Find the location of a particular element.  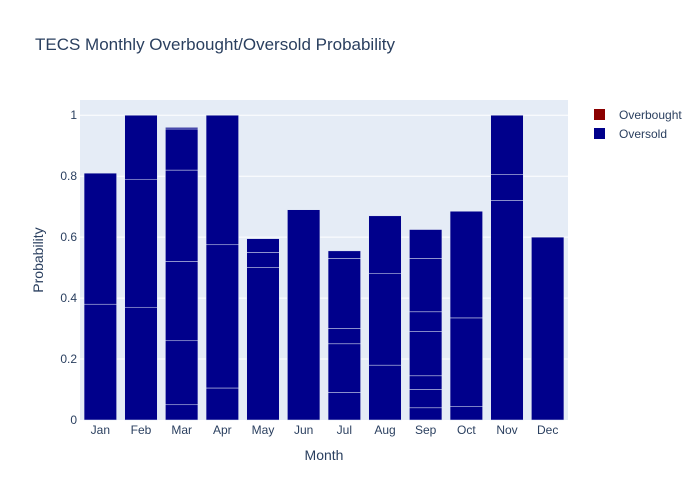

x-tick-label: Jan is located at coordinates (100, 430).